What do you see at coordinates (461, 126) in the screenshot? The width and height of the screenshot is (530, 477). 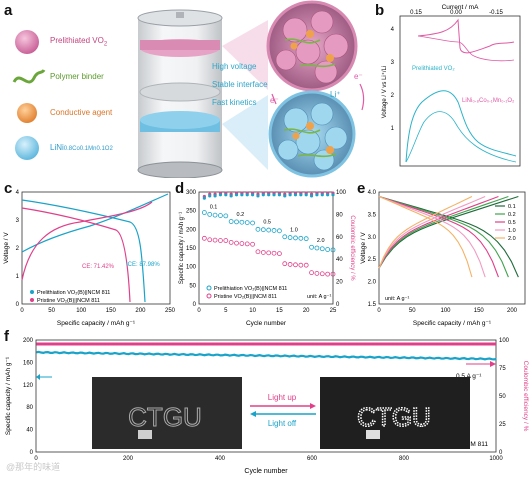 I see `panel-b-series-ncm-path` at bounding box center [461, 126].